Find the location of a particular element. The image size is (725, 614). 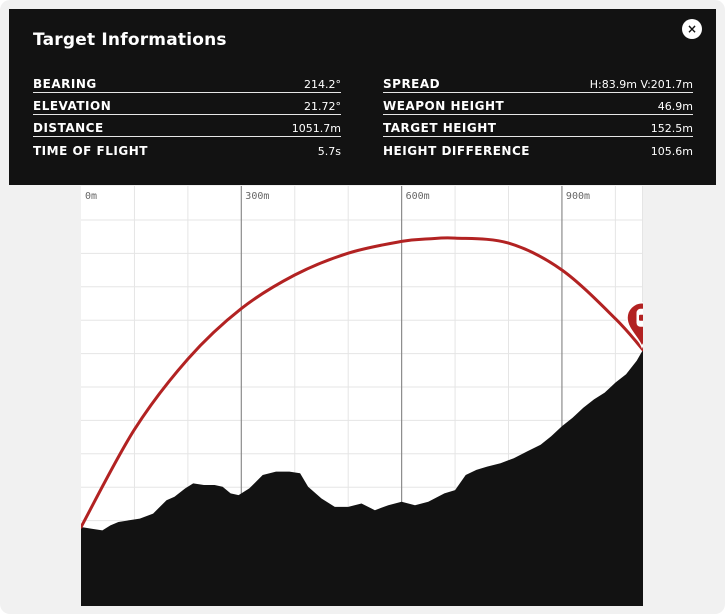

stat-row-time-of-flight: TIME OF FLIGHT 5.7s is located at coordinates (187, 148).